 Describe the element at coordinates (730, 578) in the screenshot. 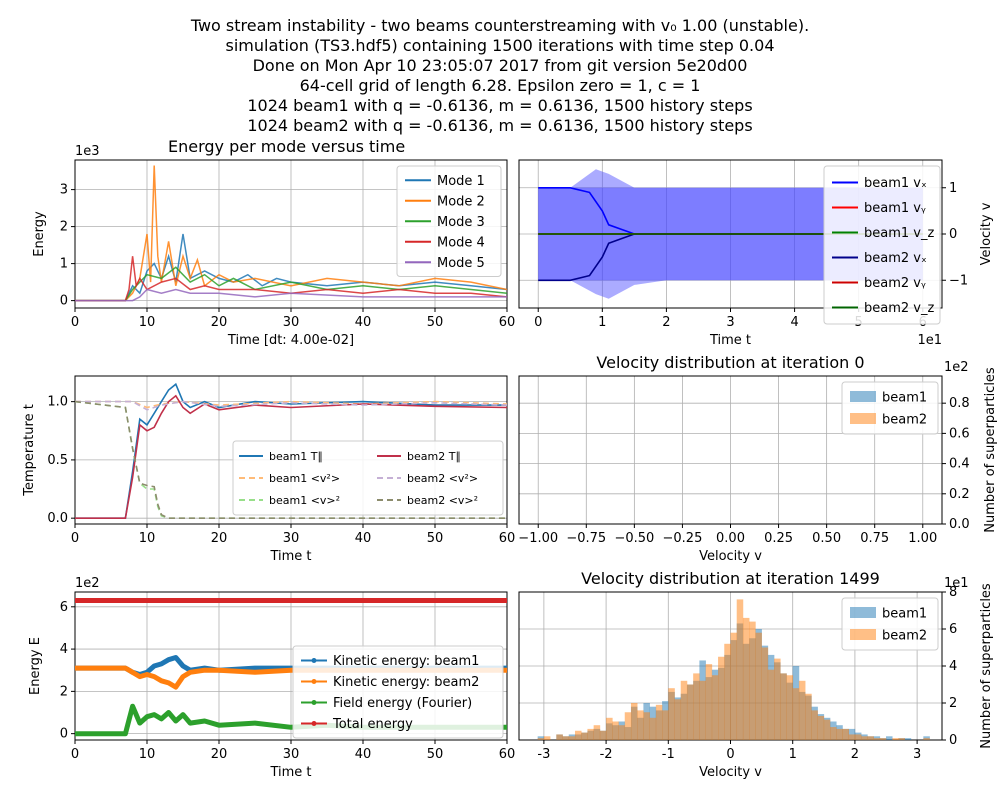

I see `chart-title: Velocity distribution at iteration 1499` at that location.